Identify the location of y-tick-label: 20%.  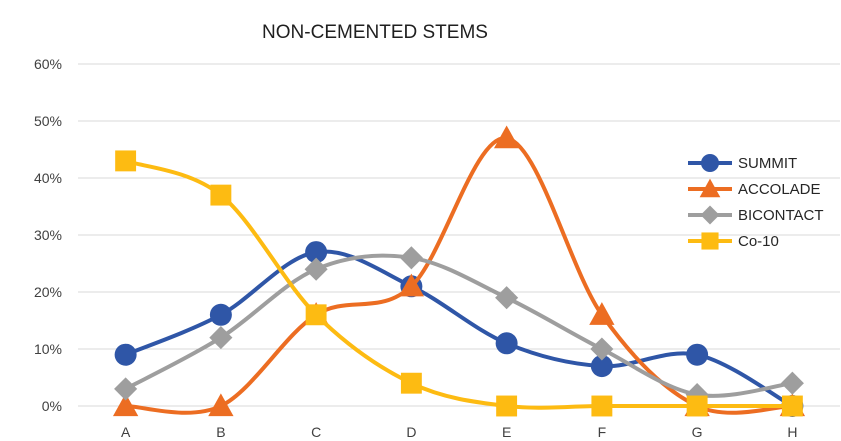
(48, 292).